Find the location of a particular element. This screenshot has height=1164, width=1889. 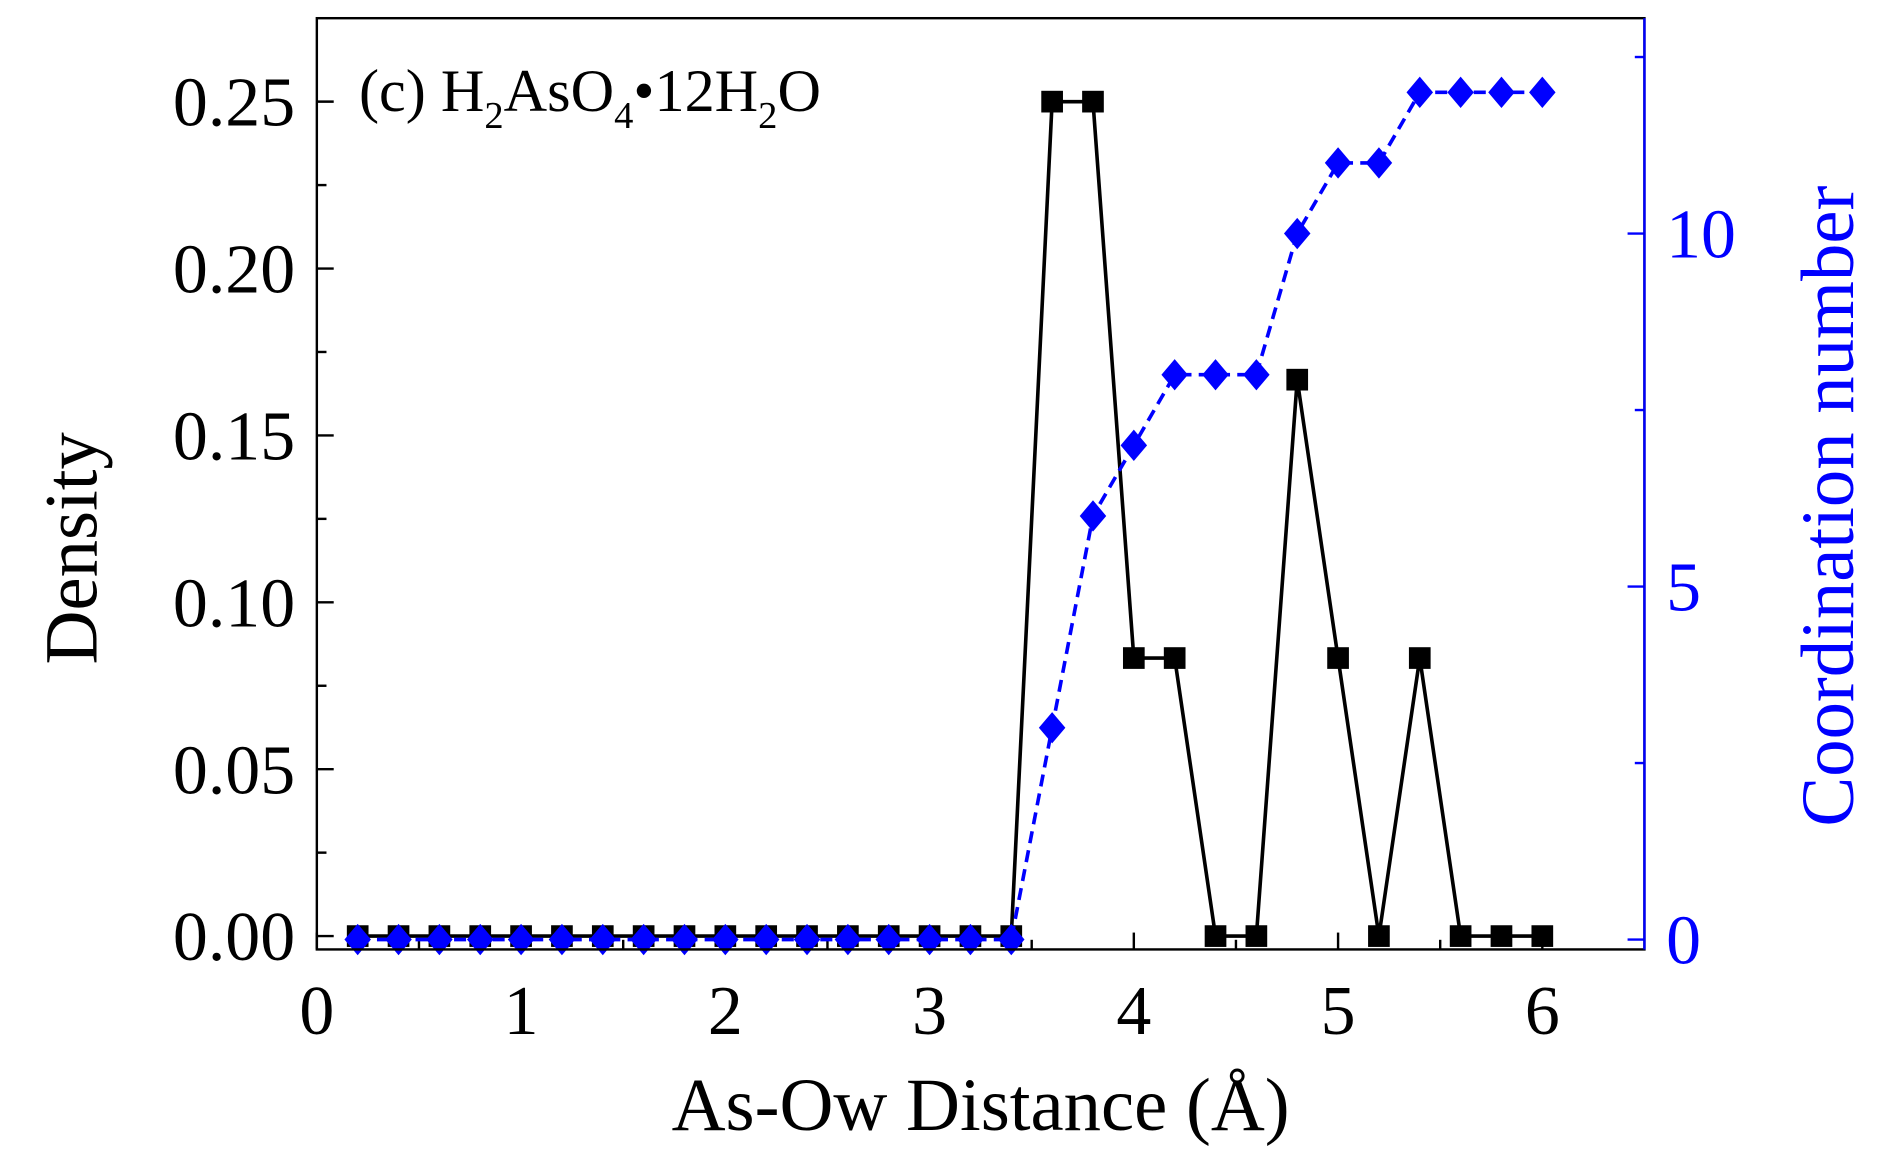

y2-tick-label: 0 is located at coordinates (1683, 941).